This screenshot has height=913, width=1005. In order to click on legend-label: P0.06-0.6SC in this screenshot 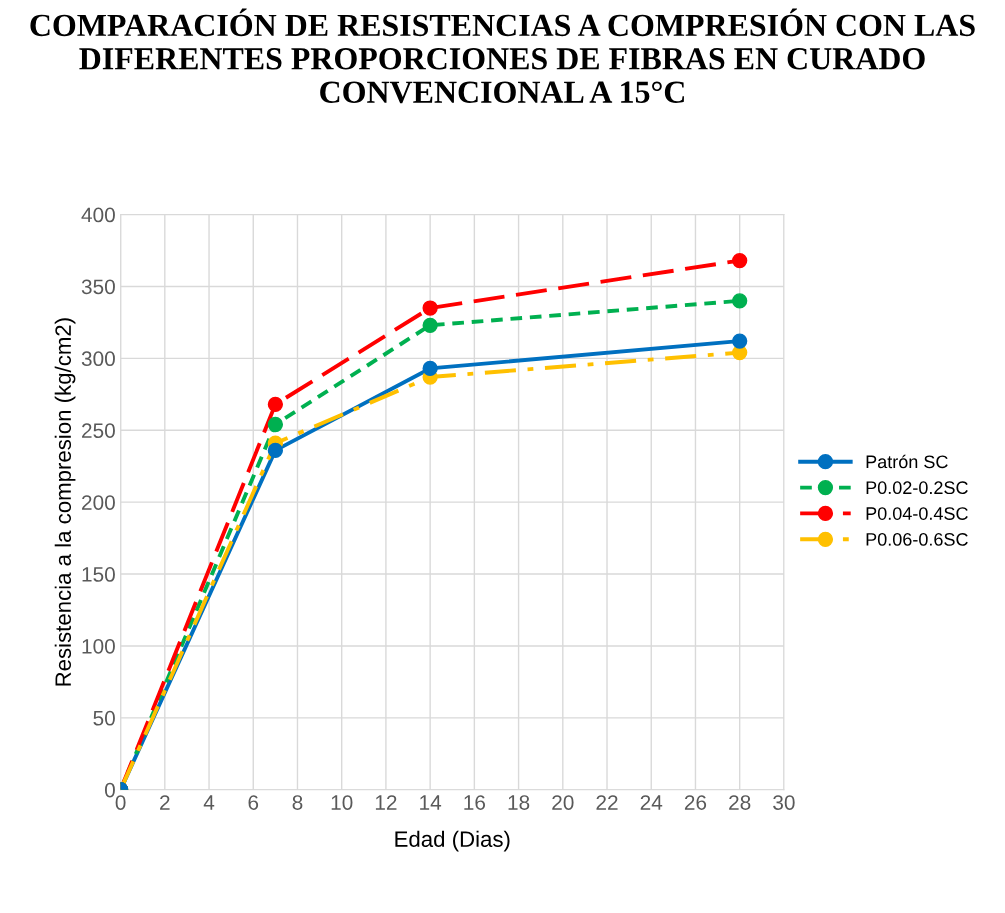, I will do `click(917, 539)`.